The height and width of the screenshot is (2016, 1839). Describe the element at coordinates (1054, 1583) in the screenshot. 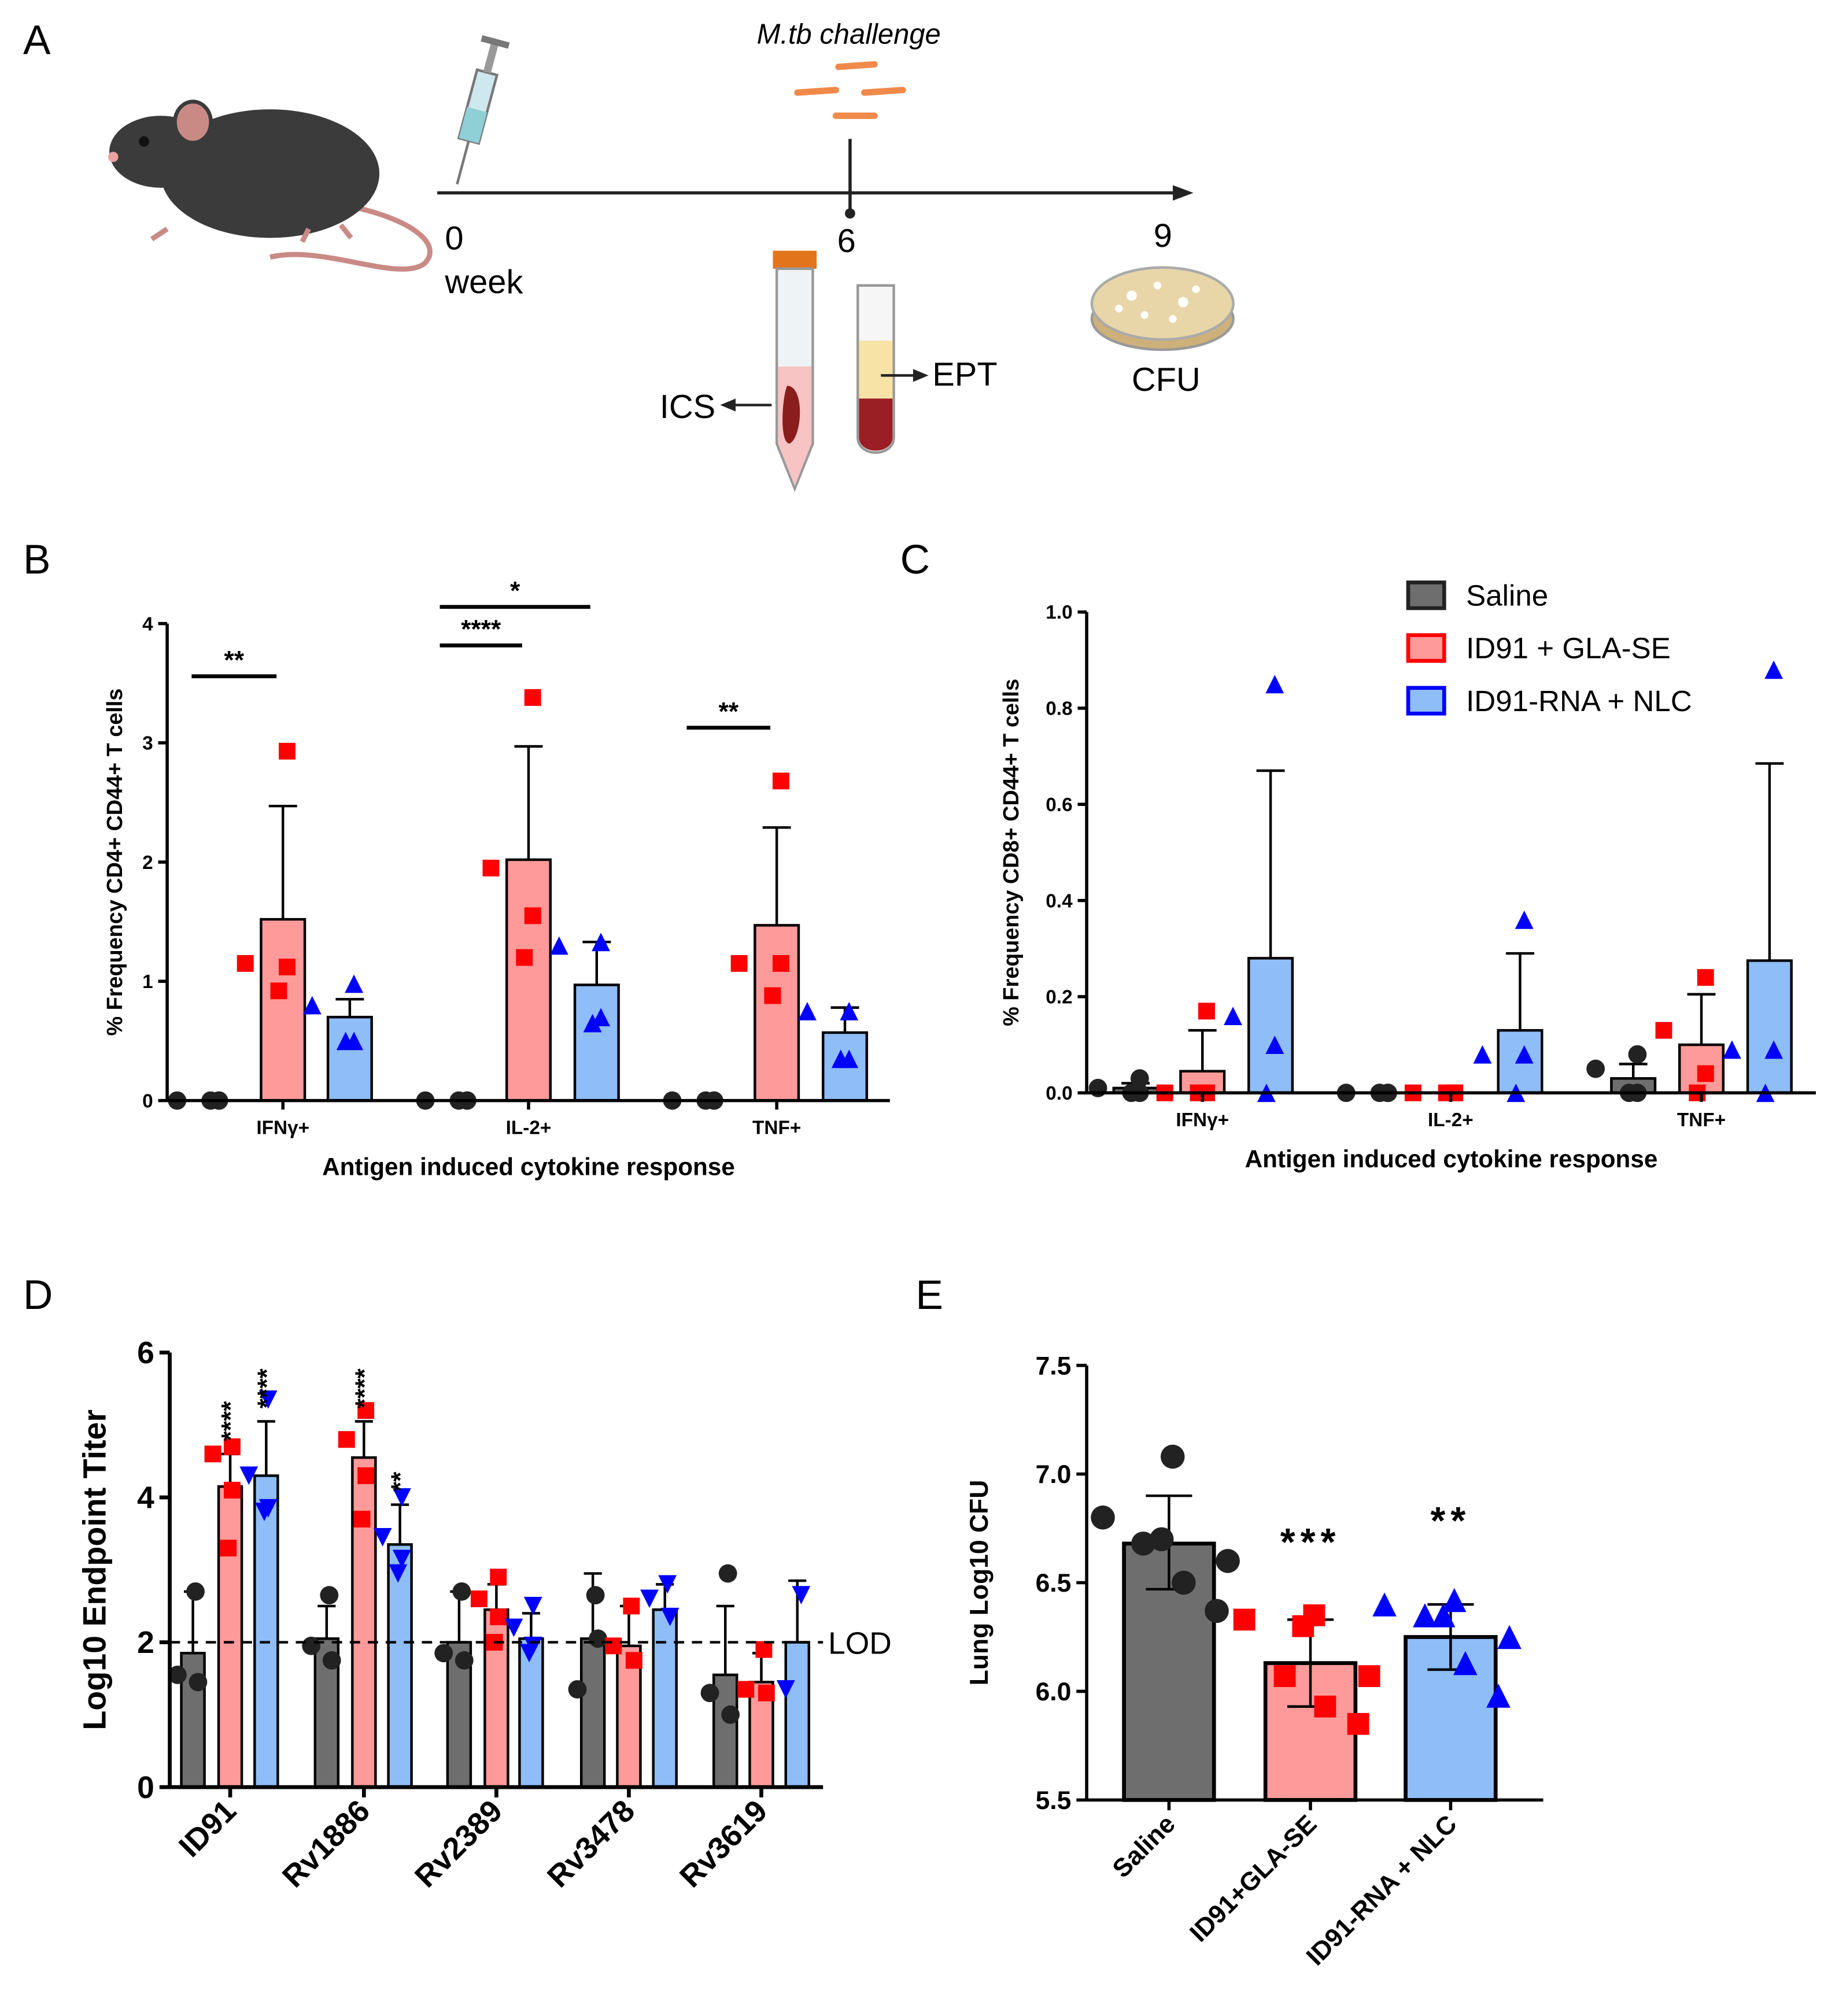

I see `y-tick-label: 6.5` at that location.